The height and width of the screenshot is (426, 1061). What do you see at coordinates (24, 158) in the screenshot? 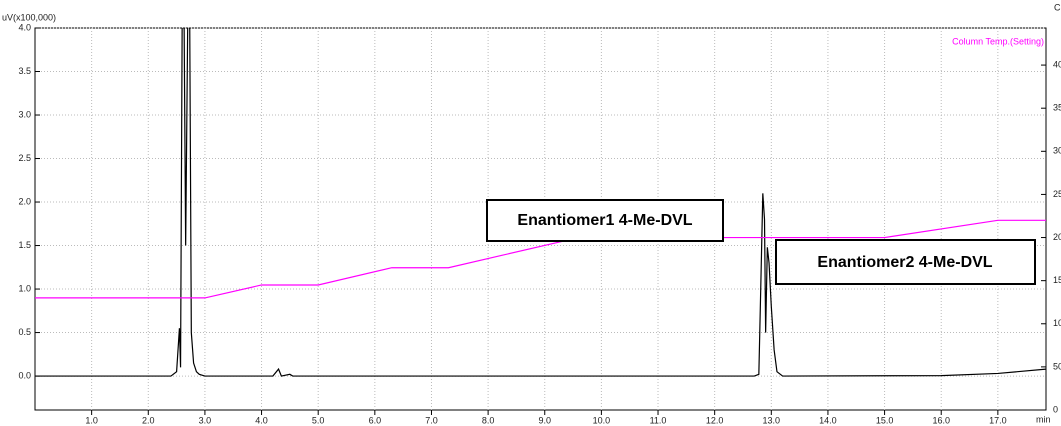
I see `y-tick-label: 2.5` at bounding box center [24, 158].